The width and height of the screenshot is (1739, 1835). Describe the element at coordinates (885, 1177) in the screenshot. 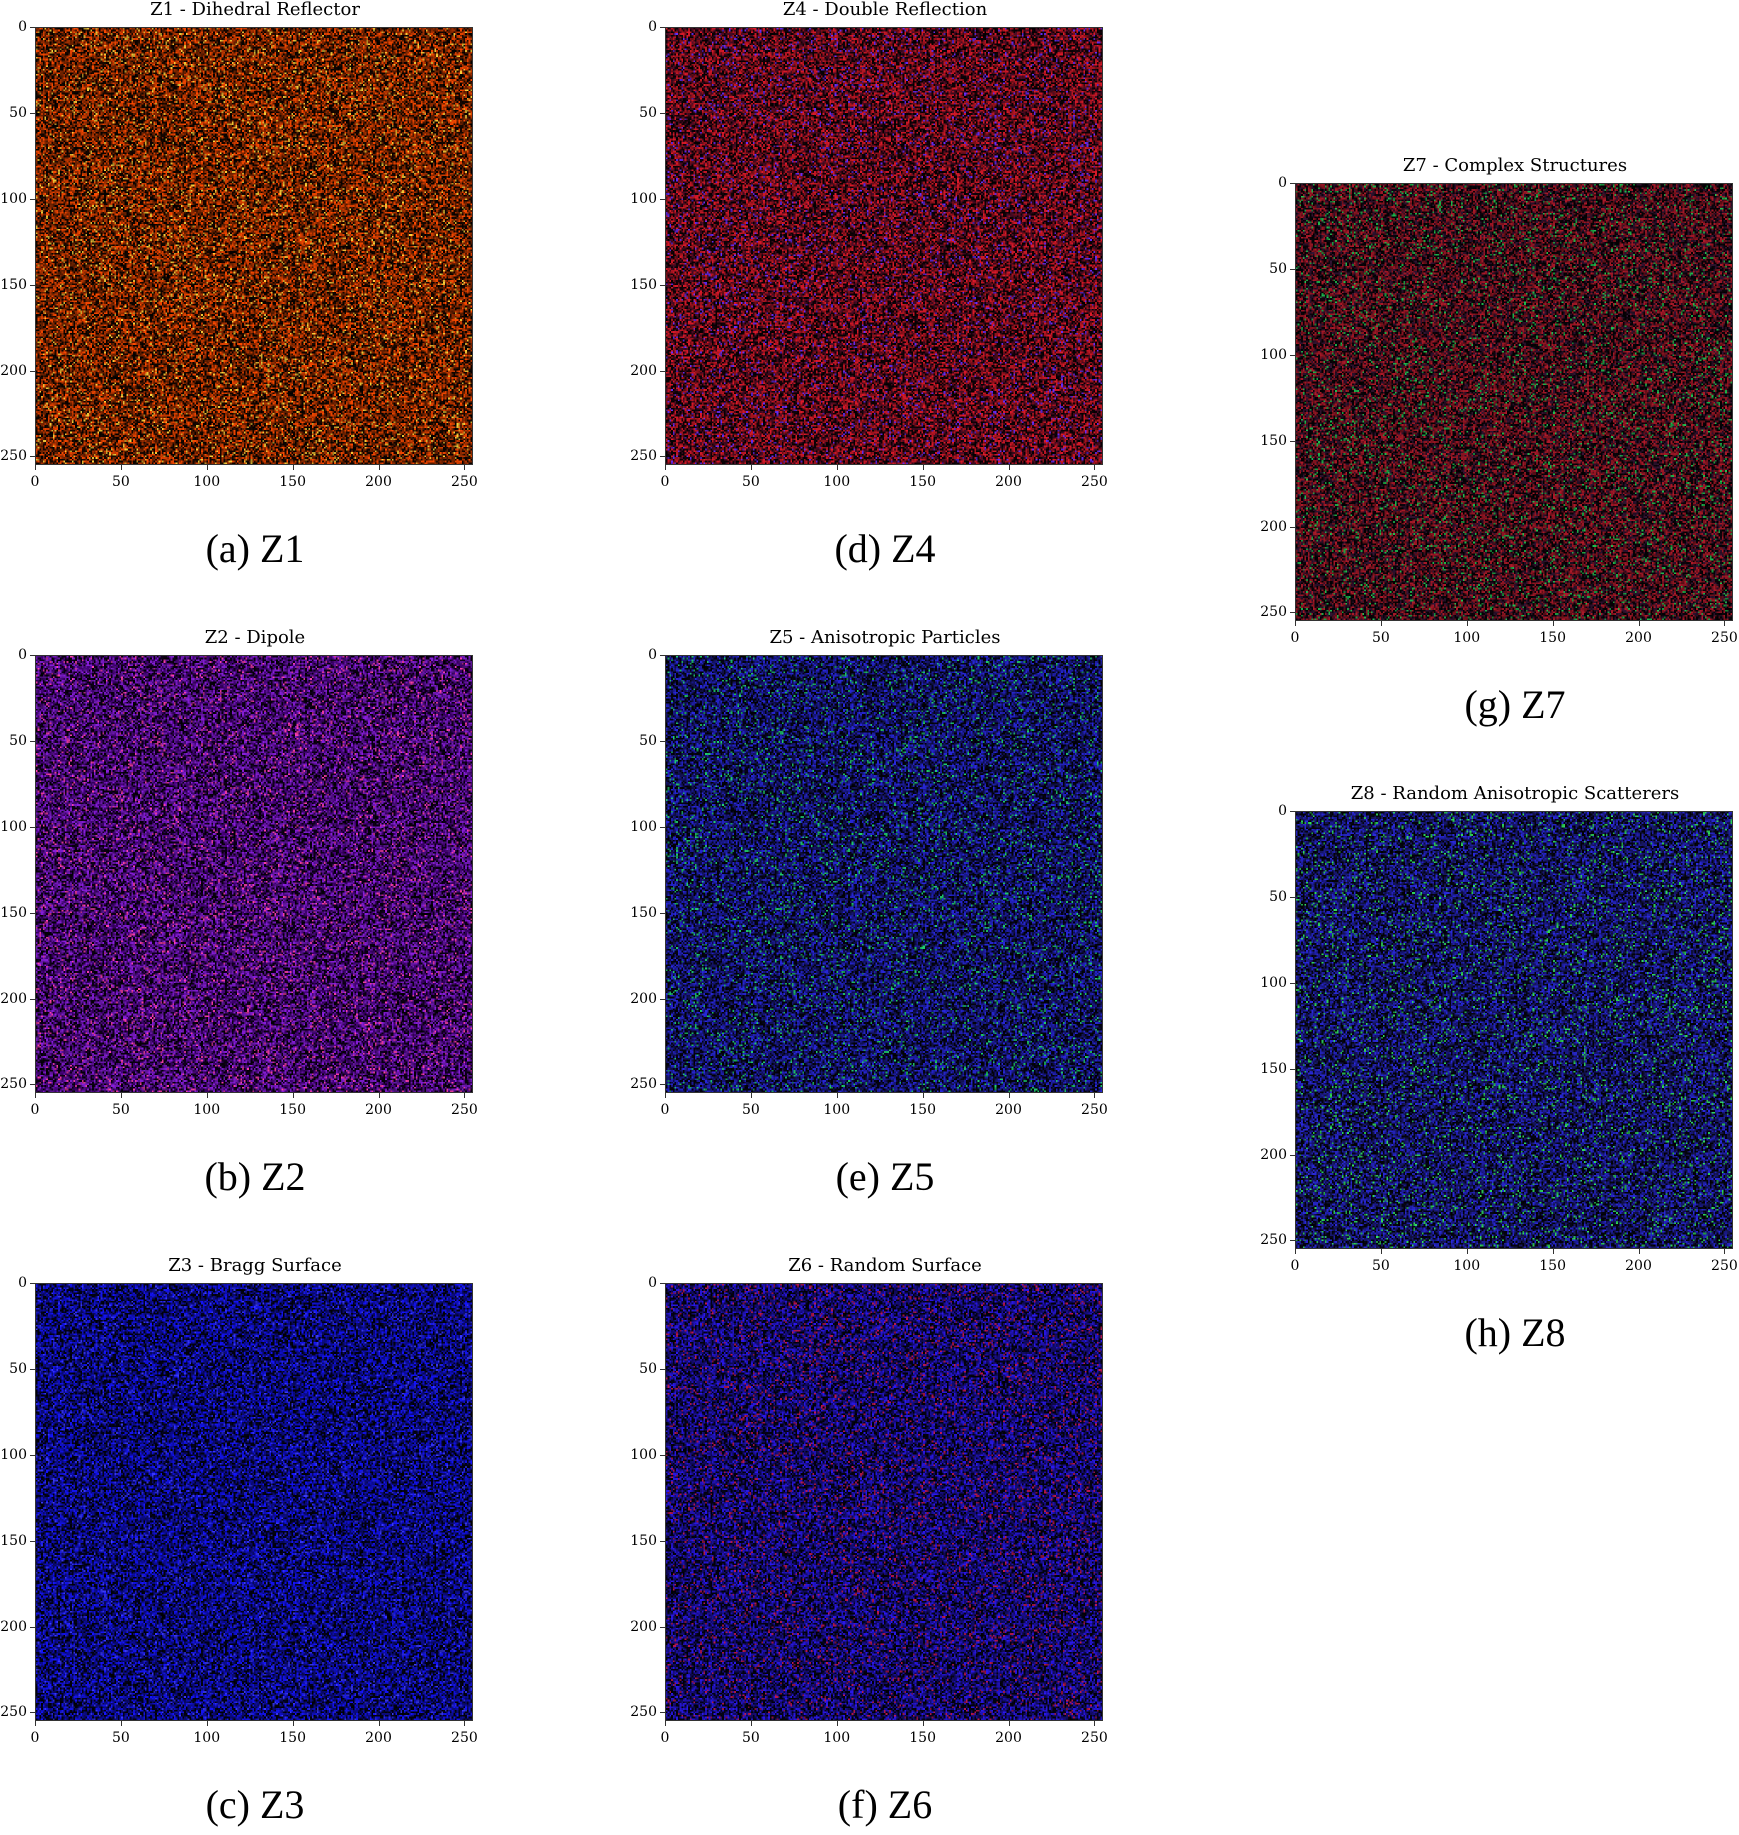

I see `subfigure-caption: (e) Z5` at that location.